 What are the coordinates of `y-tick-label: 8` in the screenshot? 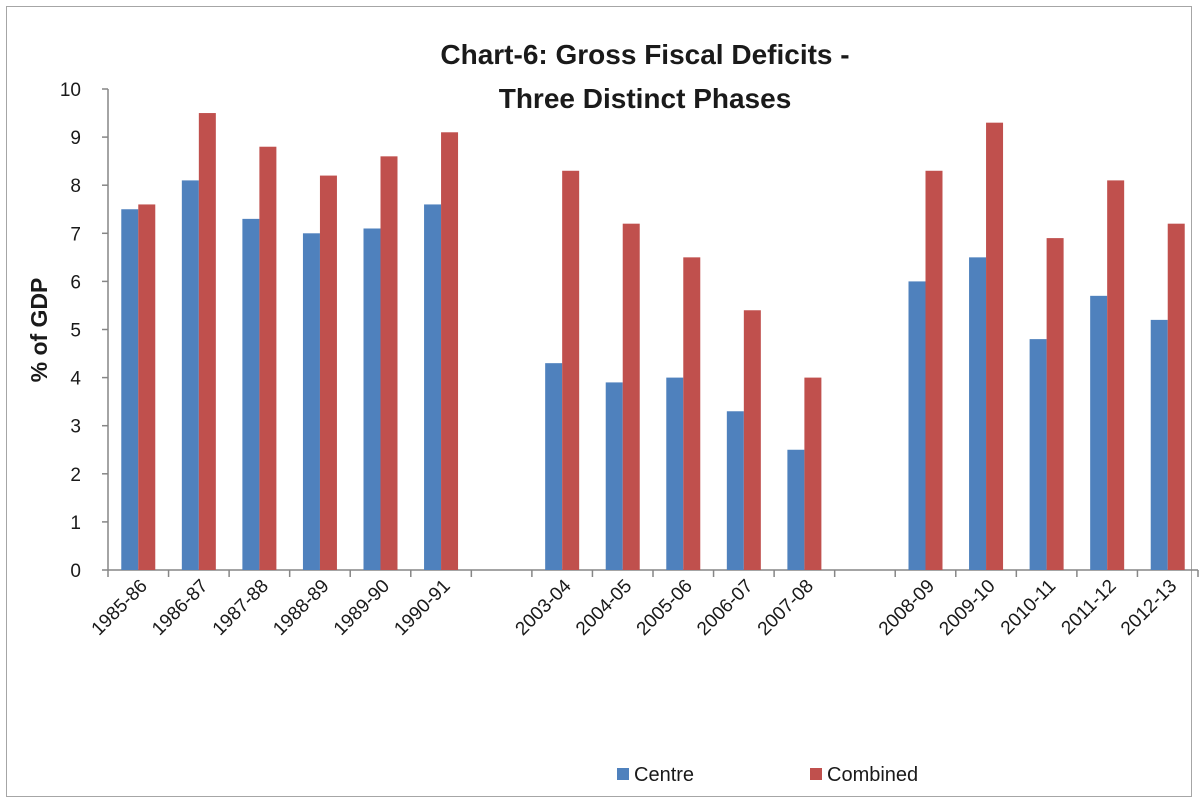 It's located at (75, 186).